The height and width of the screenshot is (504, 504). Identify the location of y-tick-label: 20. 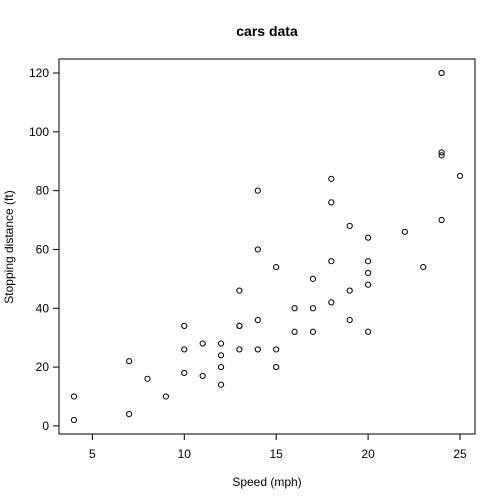
(43, 367).